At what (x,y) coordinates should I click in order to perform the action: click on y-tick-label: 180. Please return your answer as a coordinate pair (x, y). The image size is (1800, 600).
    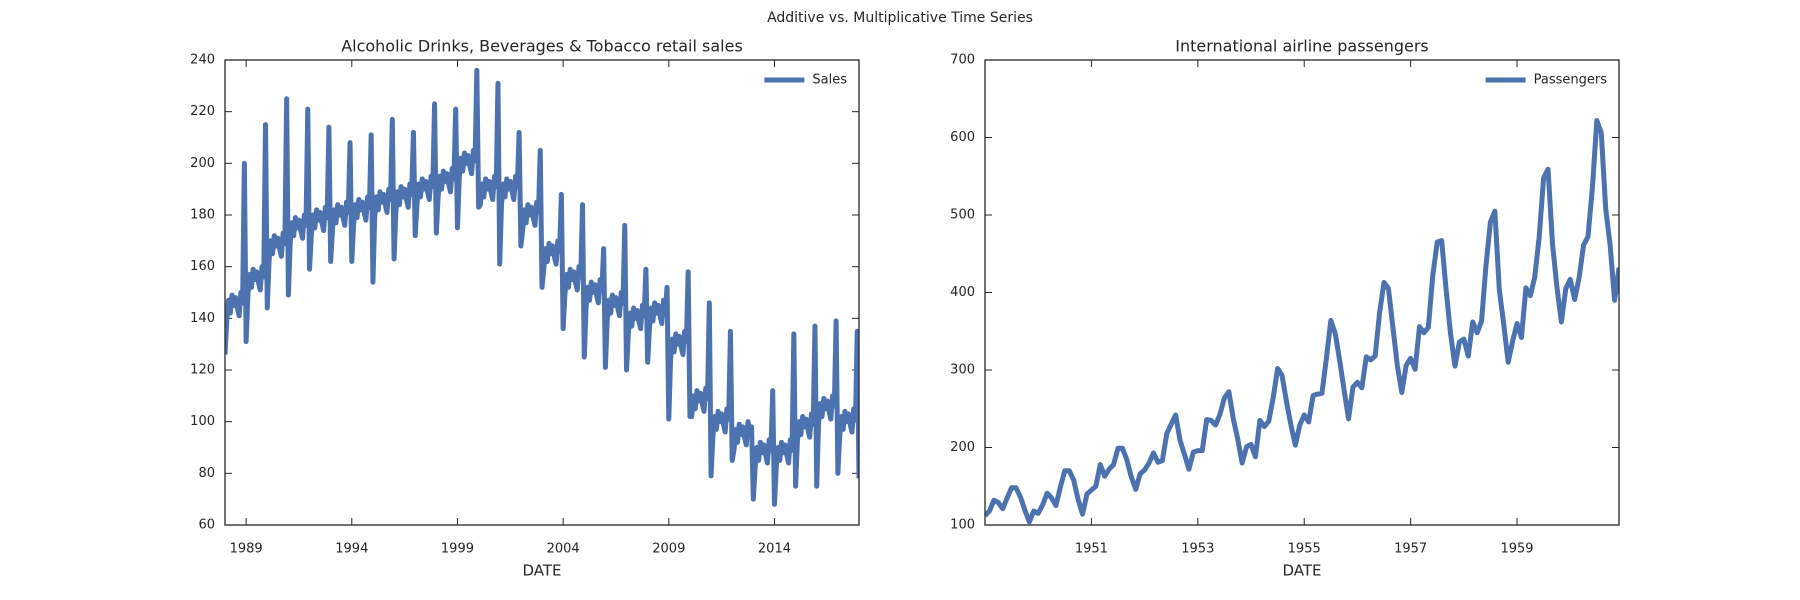
    Looking at the image, I should click on (202, 215).